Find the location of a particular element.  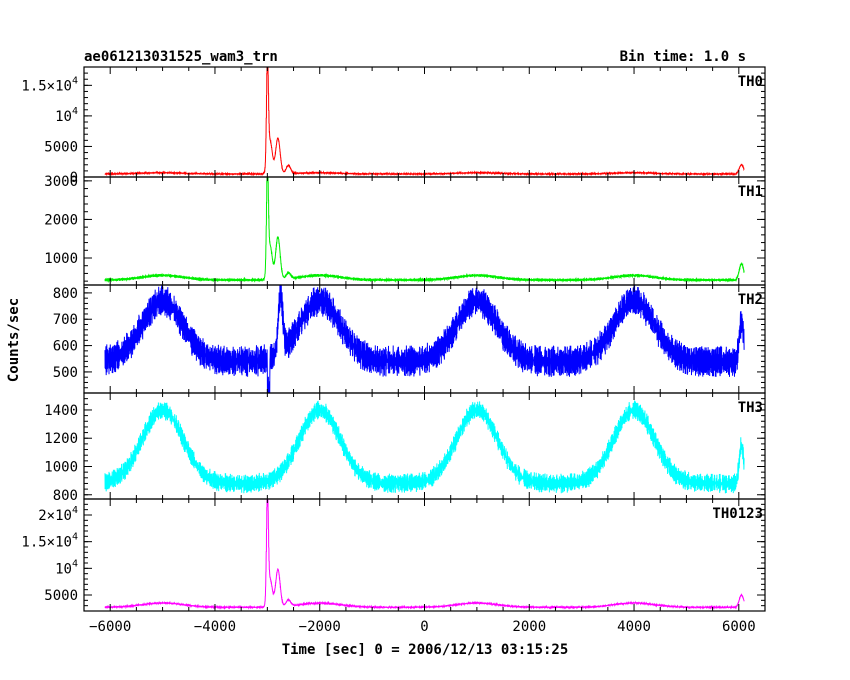

panel-label: TH1 is located at coordinates (750, 192).